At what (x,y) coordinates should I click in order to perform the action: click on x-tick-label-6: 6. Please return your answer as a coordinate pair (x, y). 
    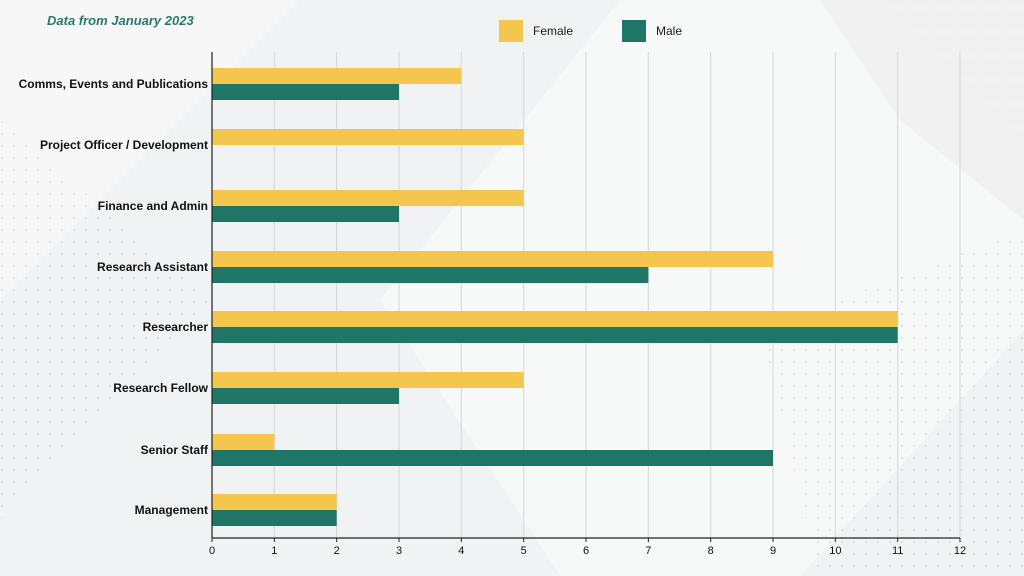
    Looking at the image, I should click on (586, 551).